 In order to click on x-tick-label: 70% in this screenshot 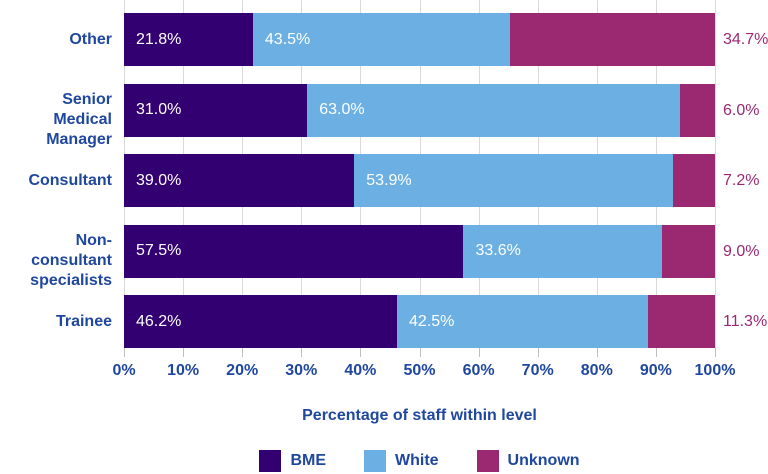, I will do `click(537, 370)`.